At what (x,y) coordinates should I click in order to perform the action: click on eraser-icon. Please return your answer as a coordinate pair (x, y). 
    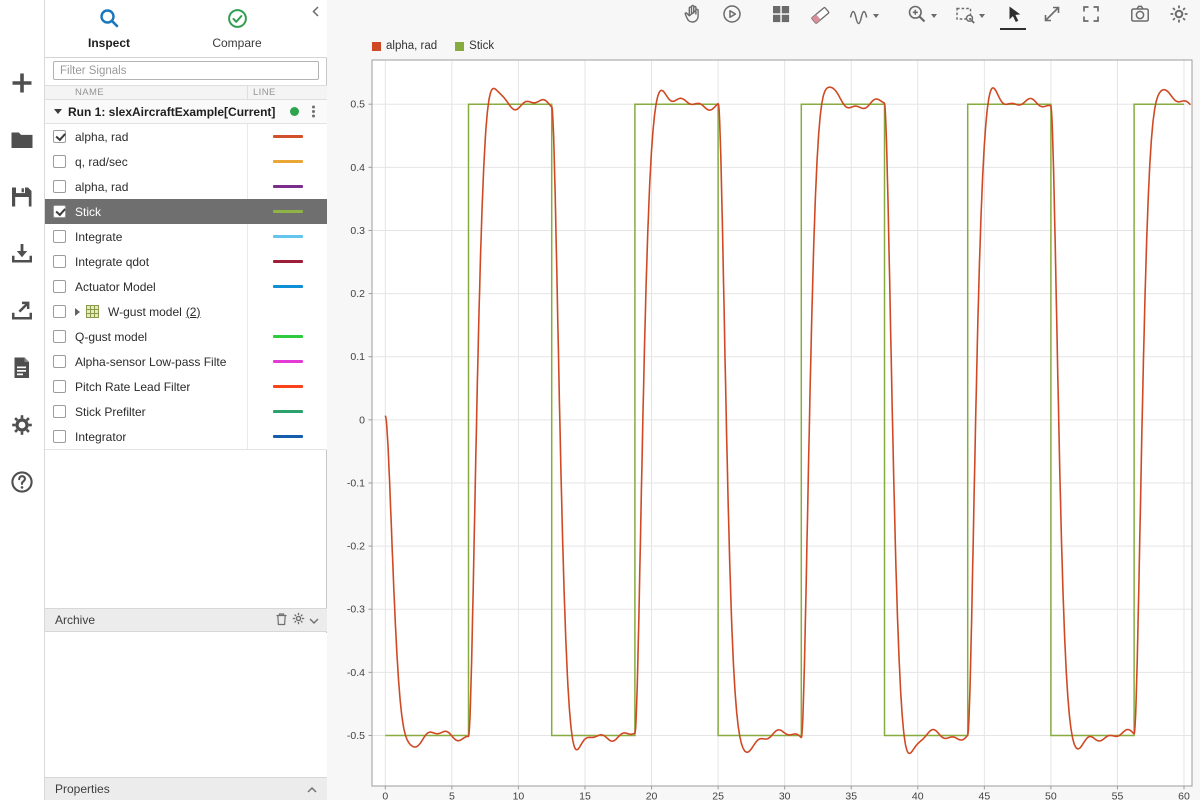
    Looking at the image, I should click on (820, 15).